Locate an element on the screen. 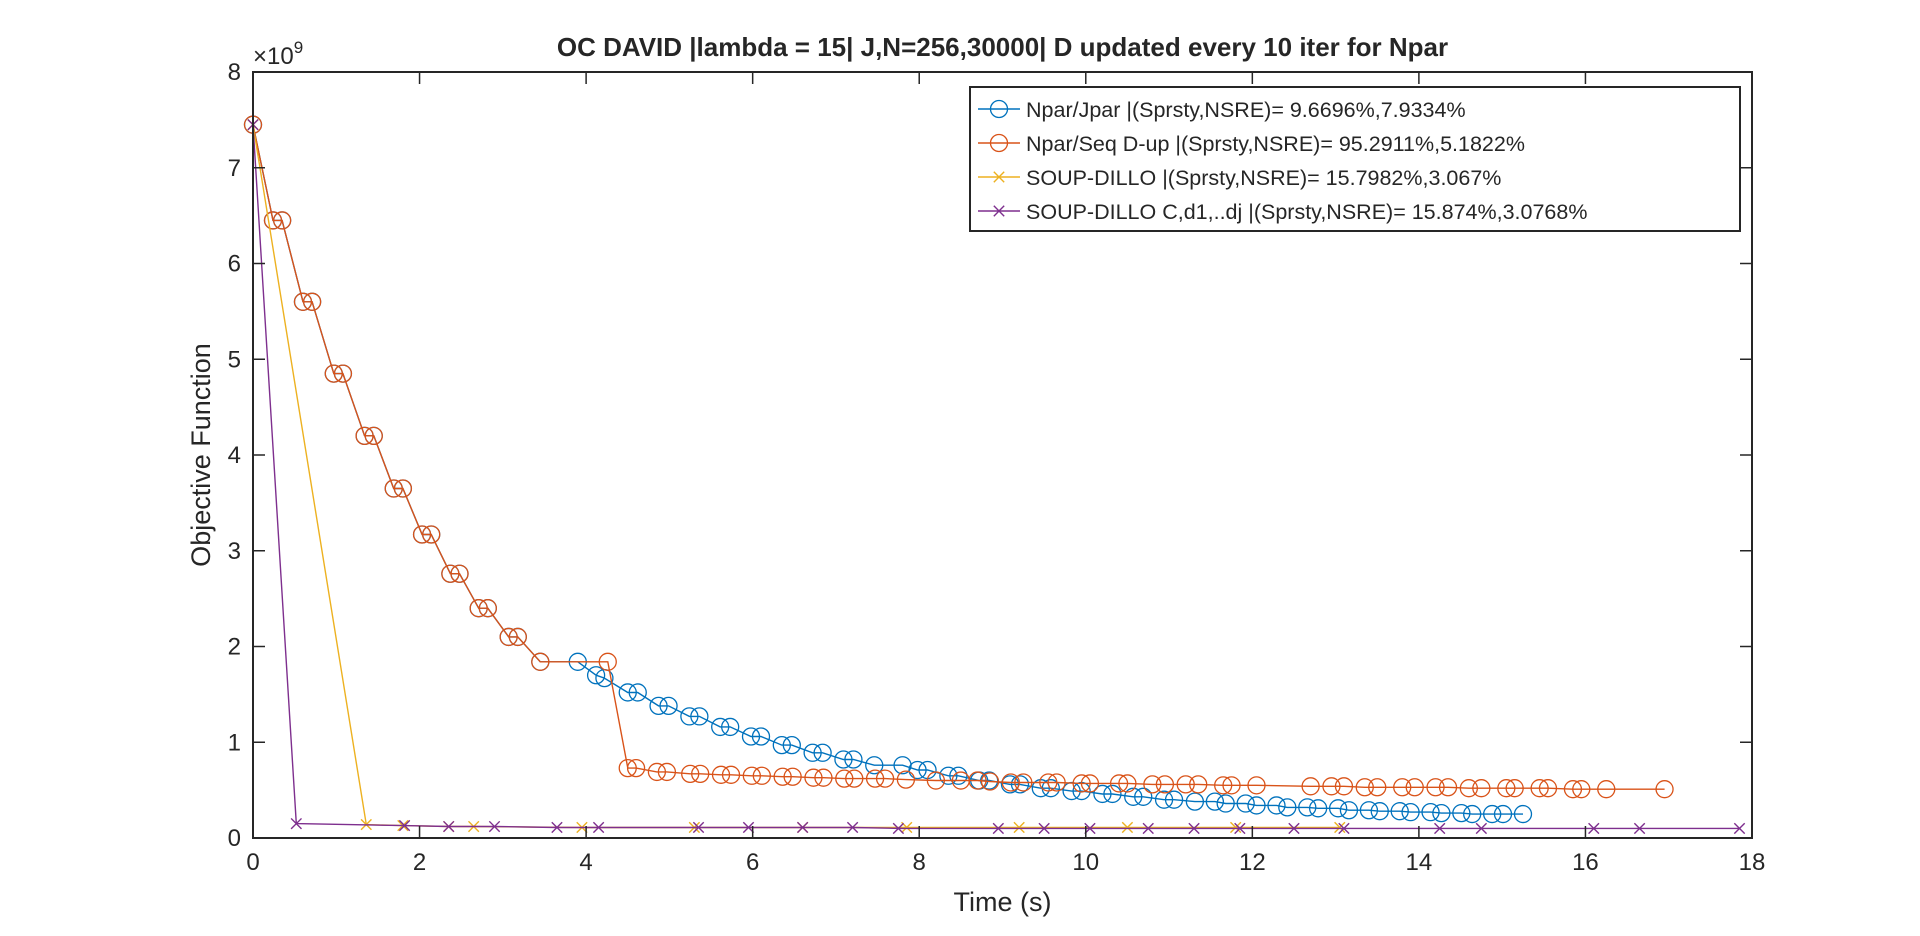  y-axis-label: Objective Function is located at coordinates (201, 455).